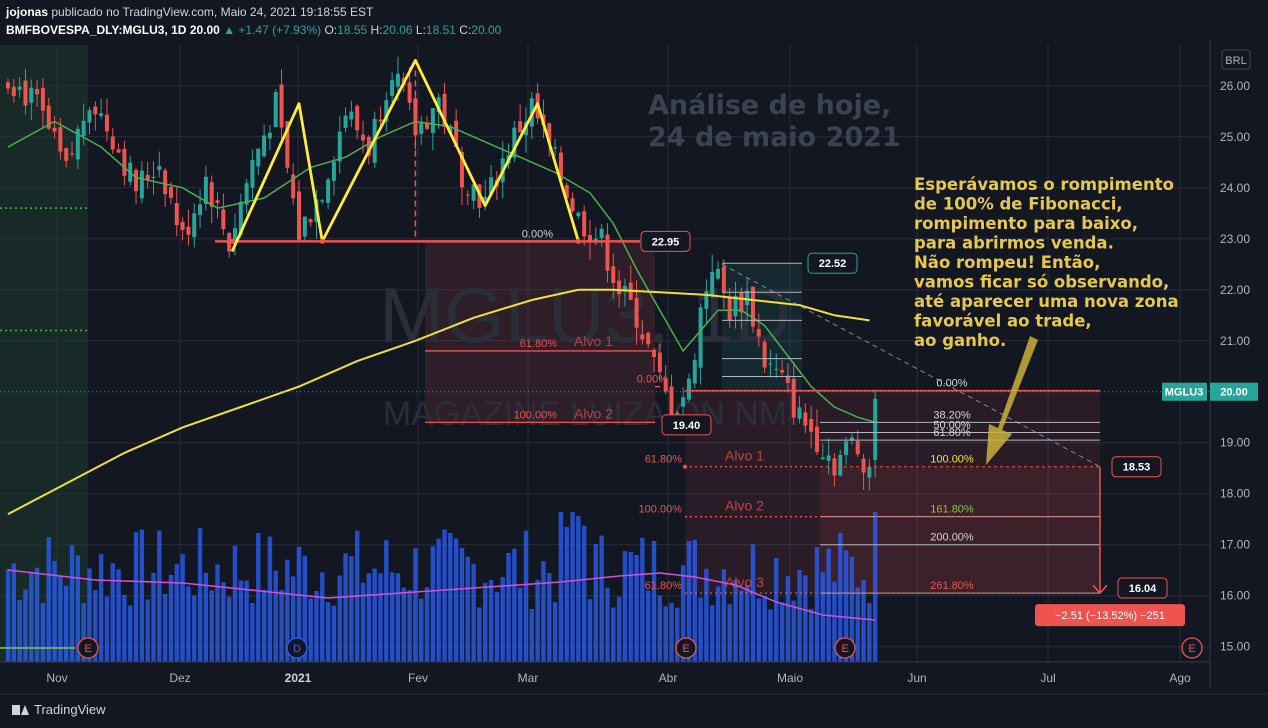  I want to click on last-symbol-label: MGLU3, so click(1184, 393).